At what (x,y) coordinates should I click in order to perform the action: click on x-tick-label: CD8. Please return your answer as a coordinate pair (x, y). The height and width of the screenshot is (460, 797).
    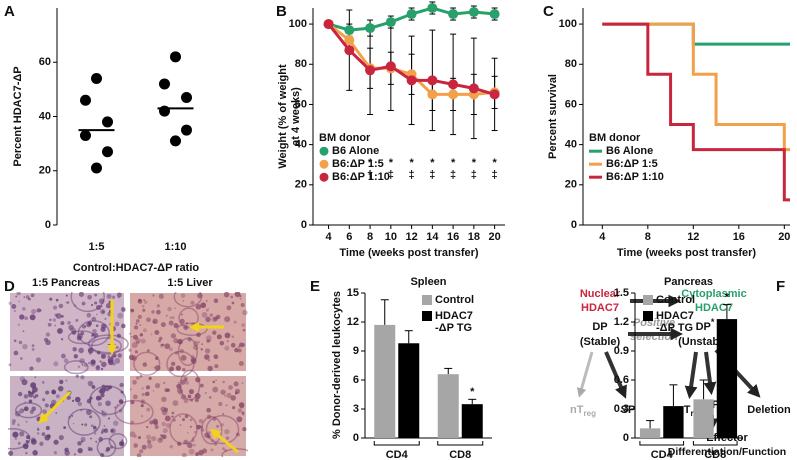
    Looking at the image, I should click on (460, 454).